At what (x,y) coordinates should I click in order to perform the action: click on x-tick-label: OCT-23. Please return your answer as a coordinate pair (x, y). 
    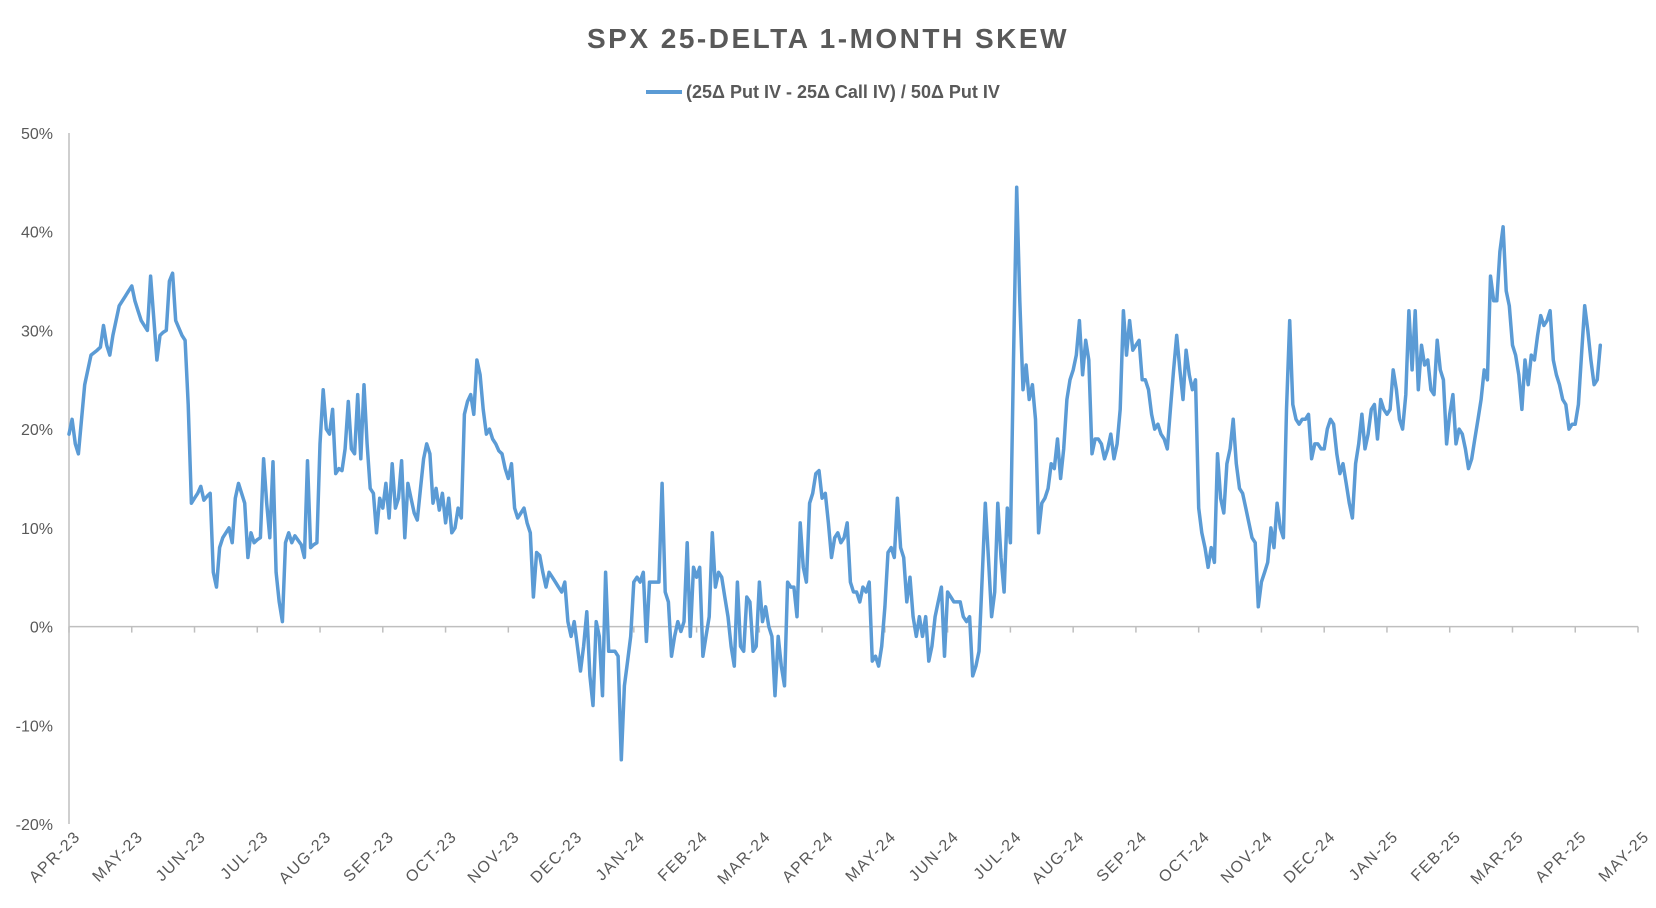
    Looking at the image, I should click on (432, 857).